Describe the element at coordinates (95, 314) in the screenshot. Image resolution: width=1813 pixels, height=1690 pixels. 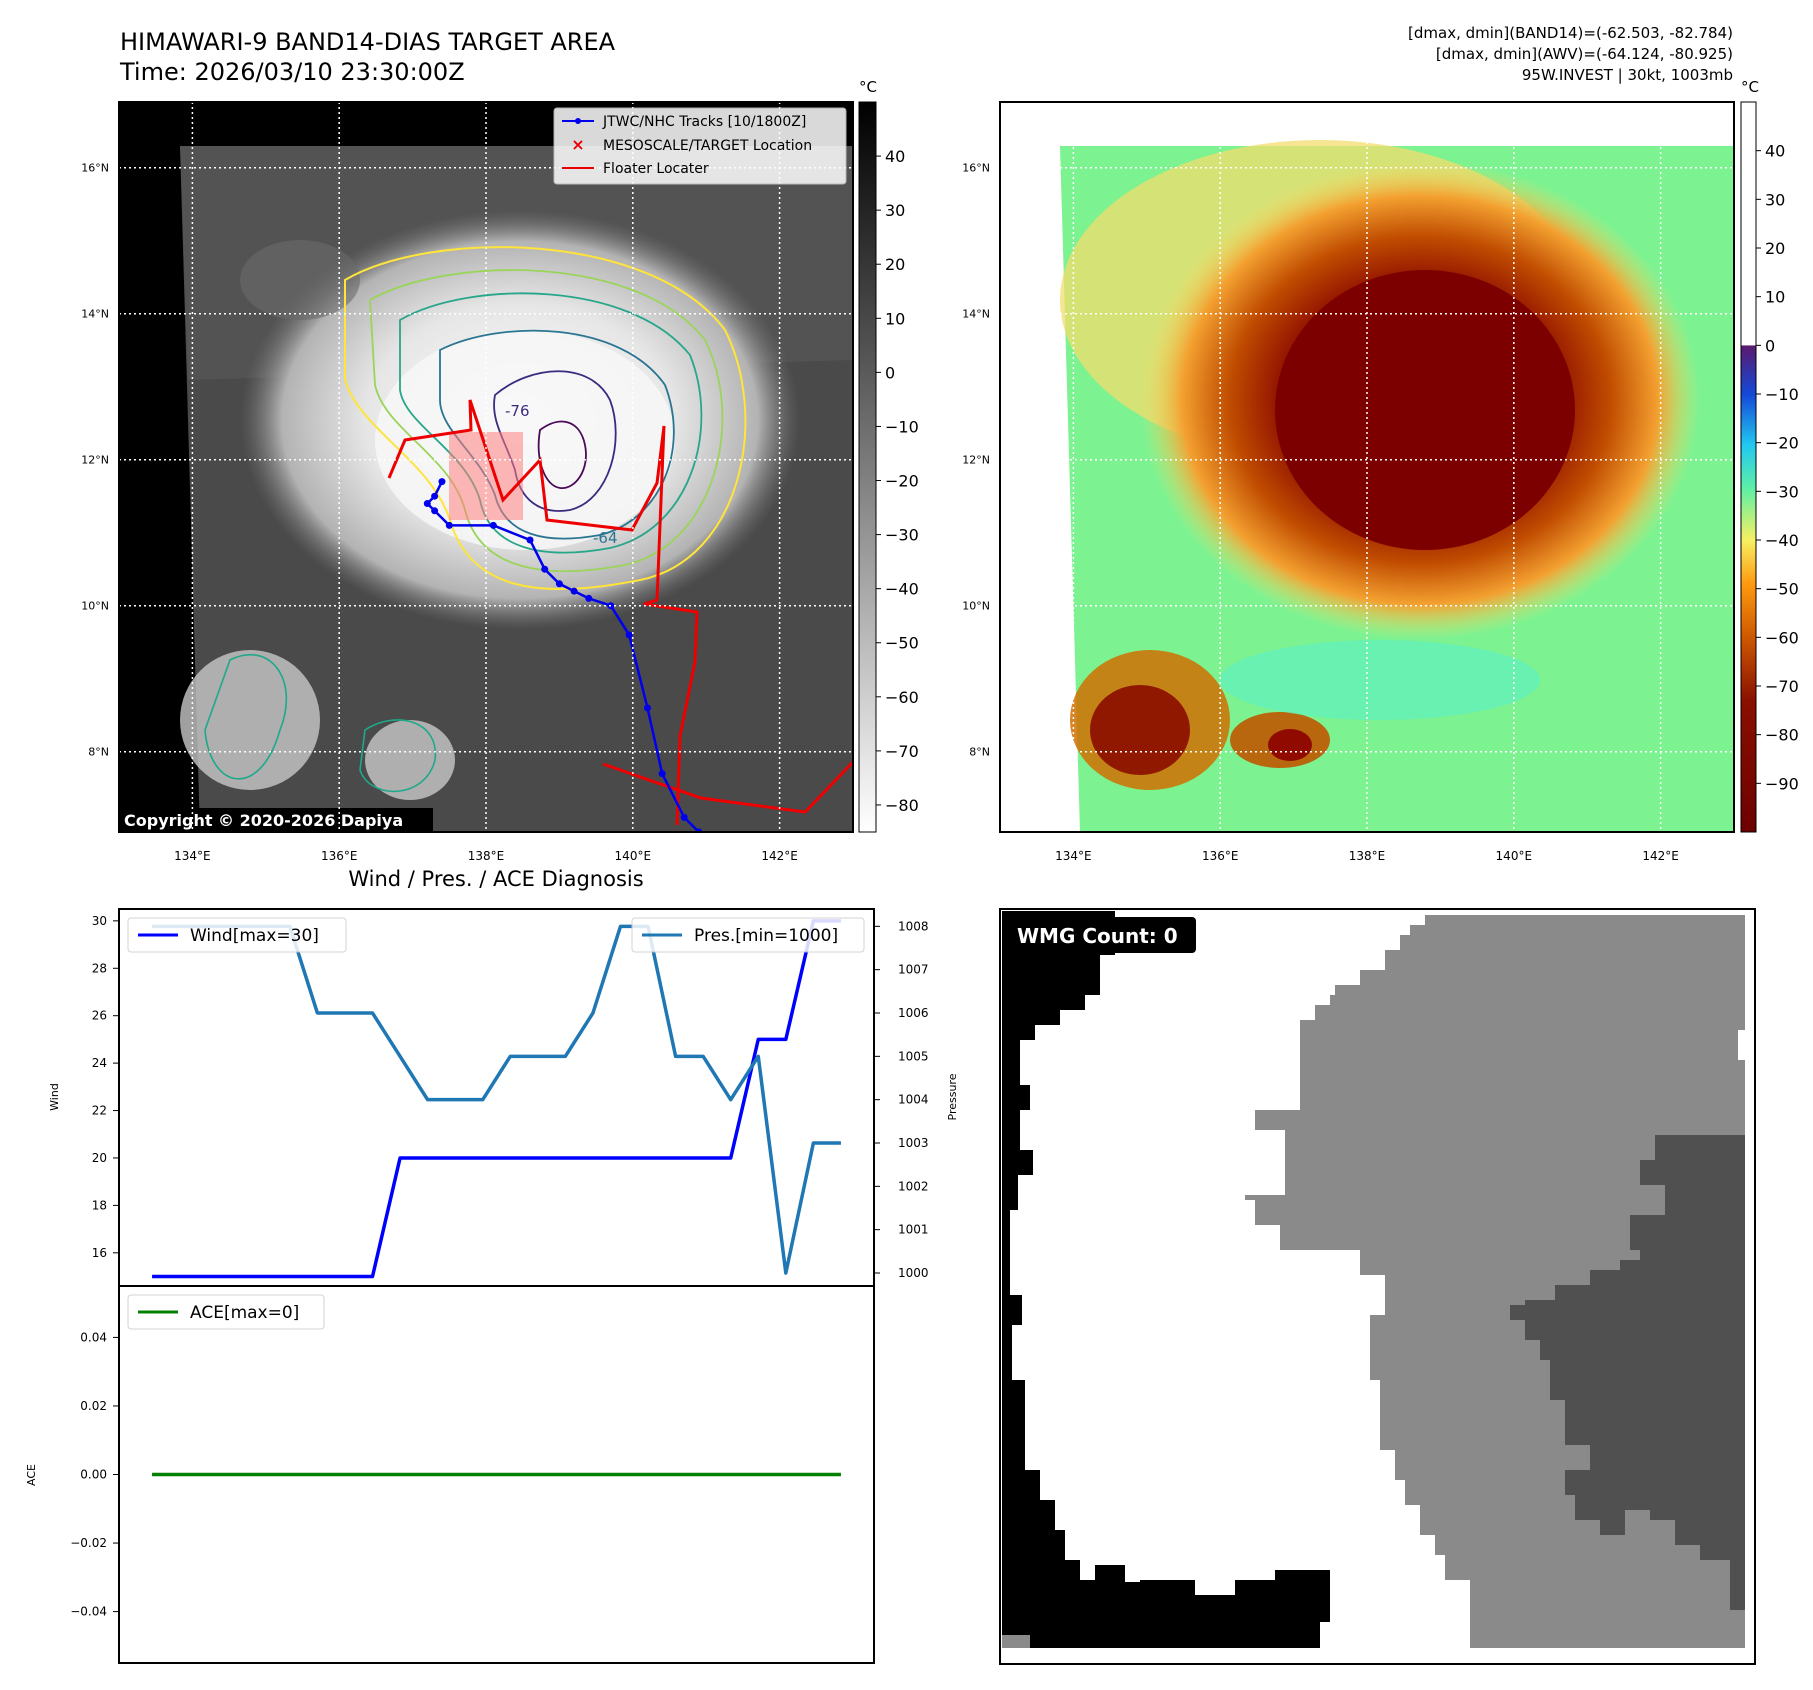
I see `ir-lat-label: 14°N` at that location.